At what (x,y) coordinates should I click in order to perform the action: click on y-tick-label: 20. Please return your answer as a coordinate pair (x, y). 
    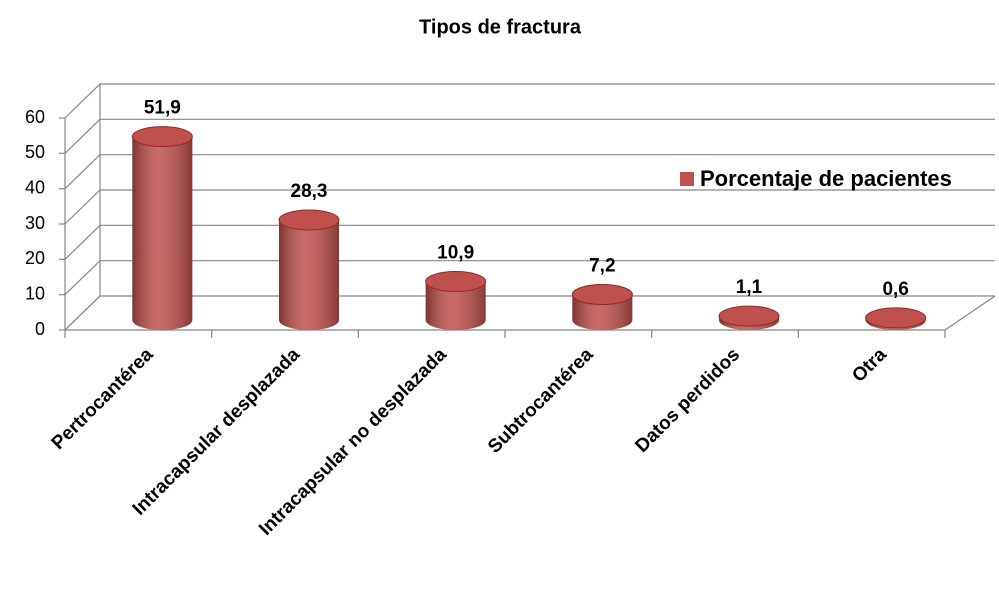
    Looking at the image, I should click on (35, 258).